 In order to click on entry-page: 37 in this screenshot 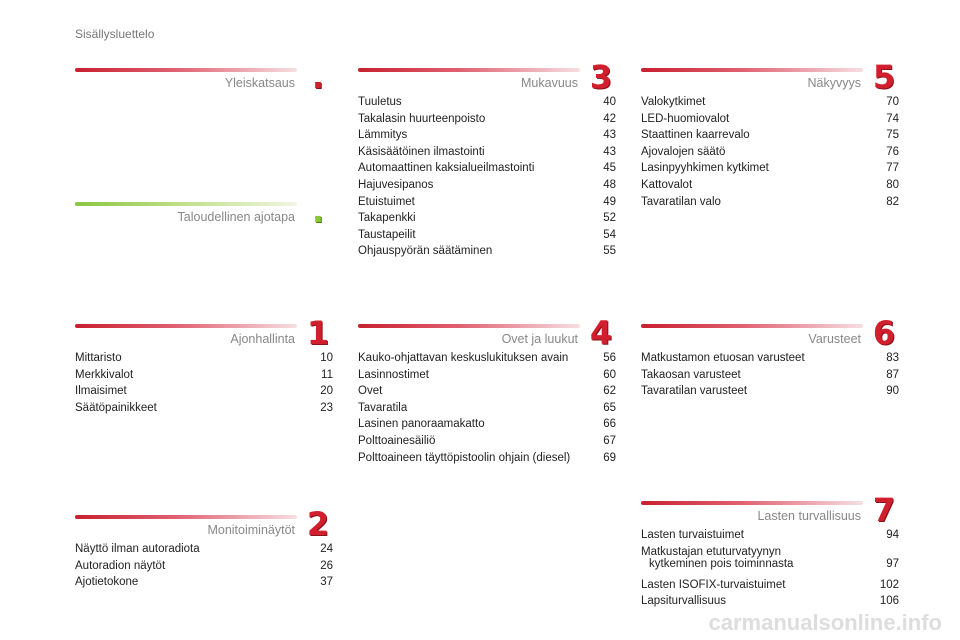, I will do `click(326, 582)`.